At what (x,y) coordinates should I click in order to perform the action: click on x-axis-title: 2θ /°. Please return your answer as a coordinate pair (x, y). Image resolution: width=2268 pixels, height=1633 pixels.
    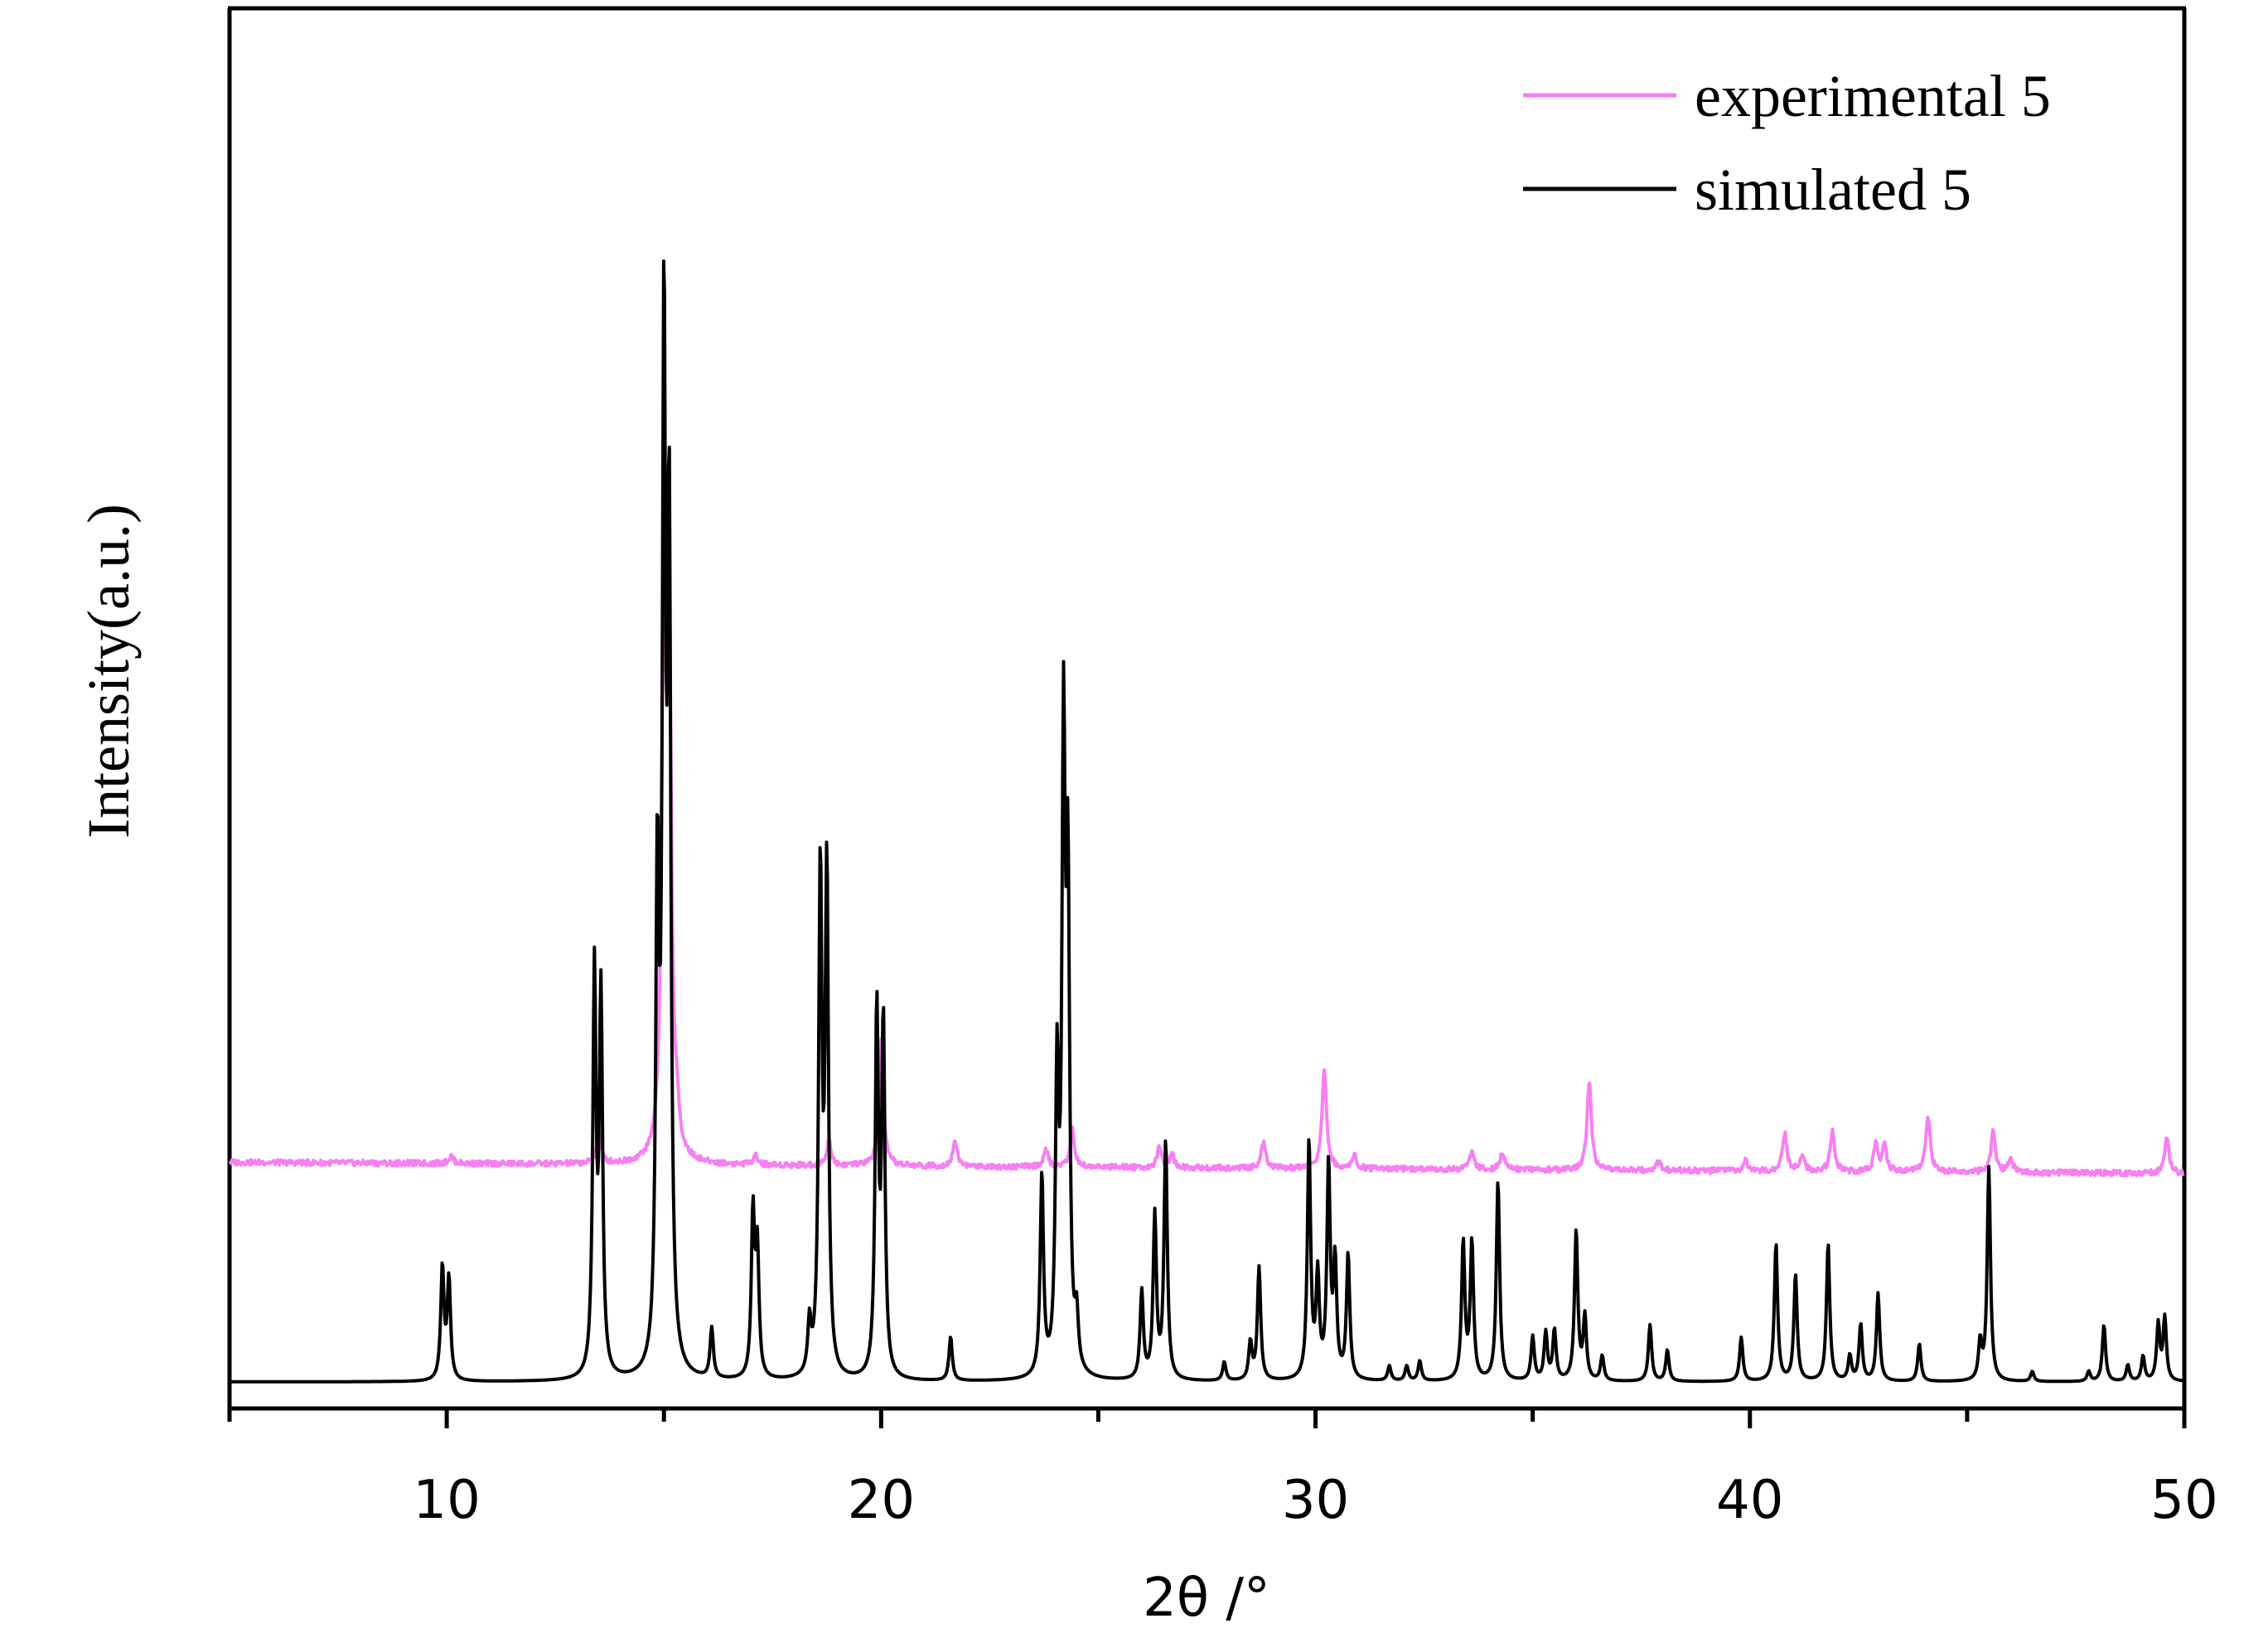
    Looking at the image, I should click on (1206, 1598).